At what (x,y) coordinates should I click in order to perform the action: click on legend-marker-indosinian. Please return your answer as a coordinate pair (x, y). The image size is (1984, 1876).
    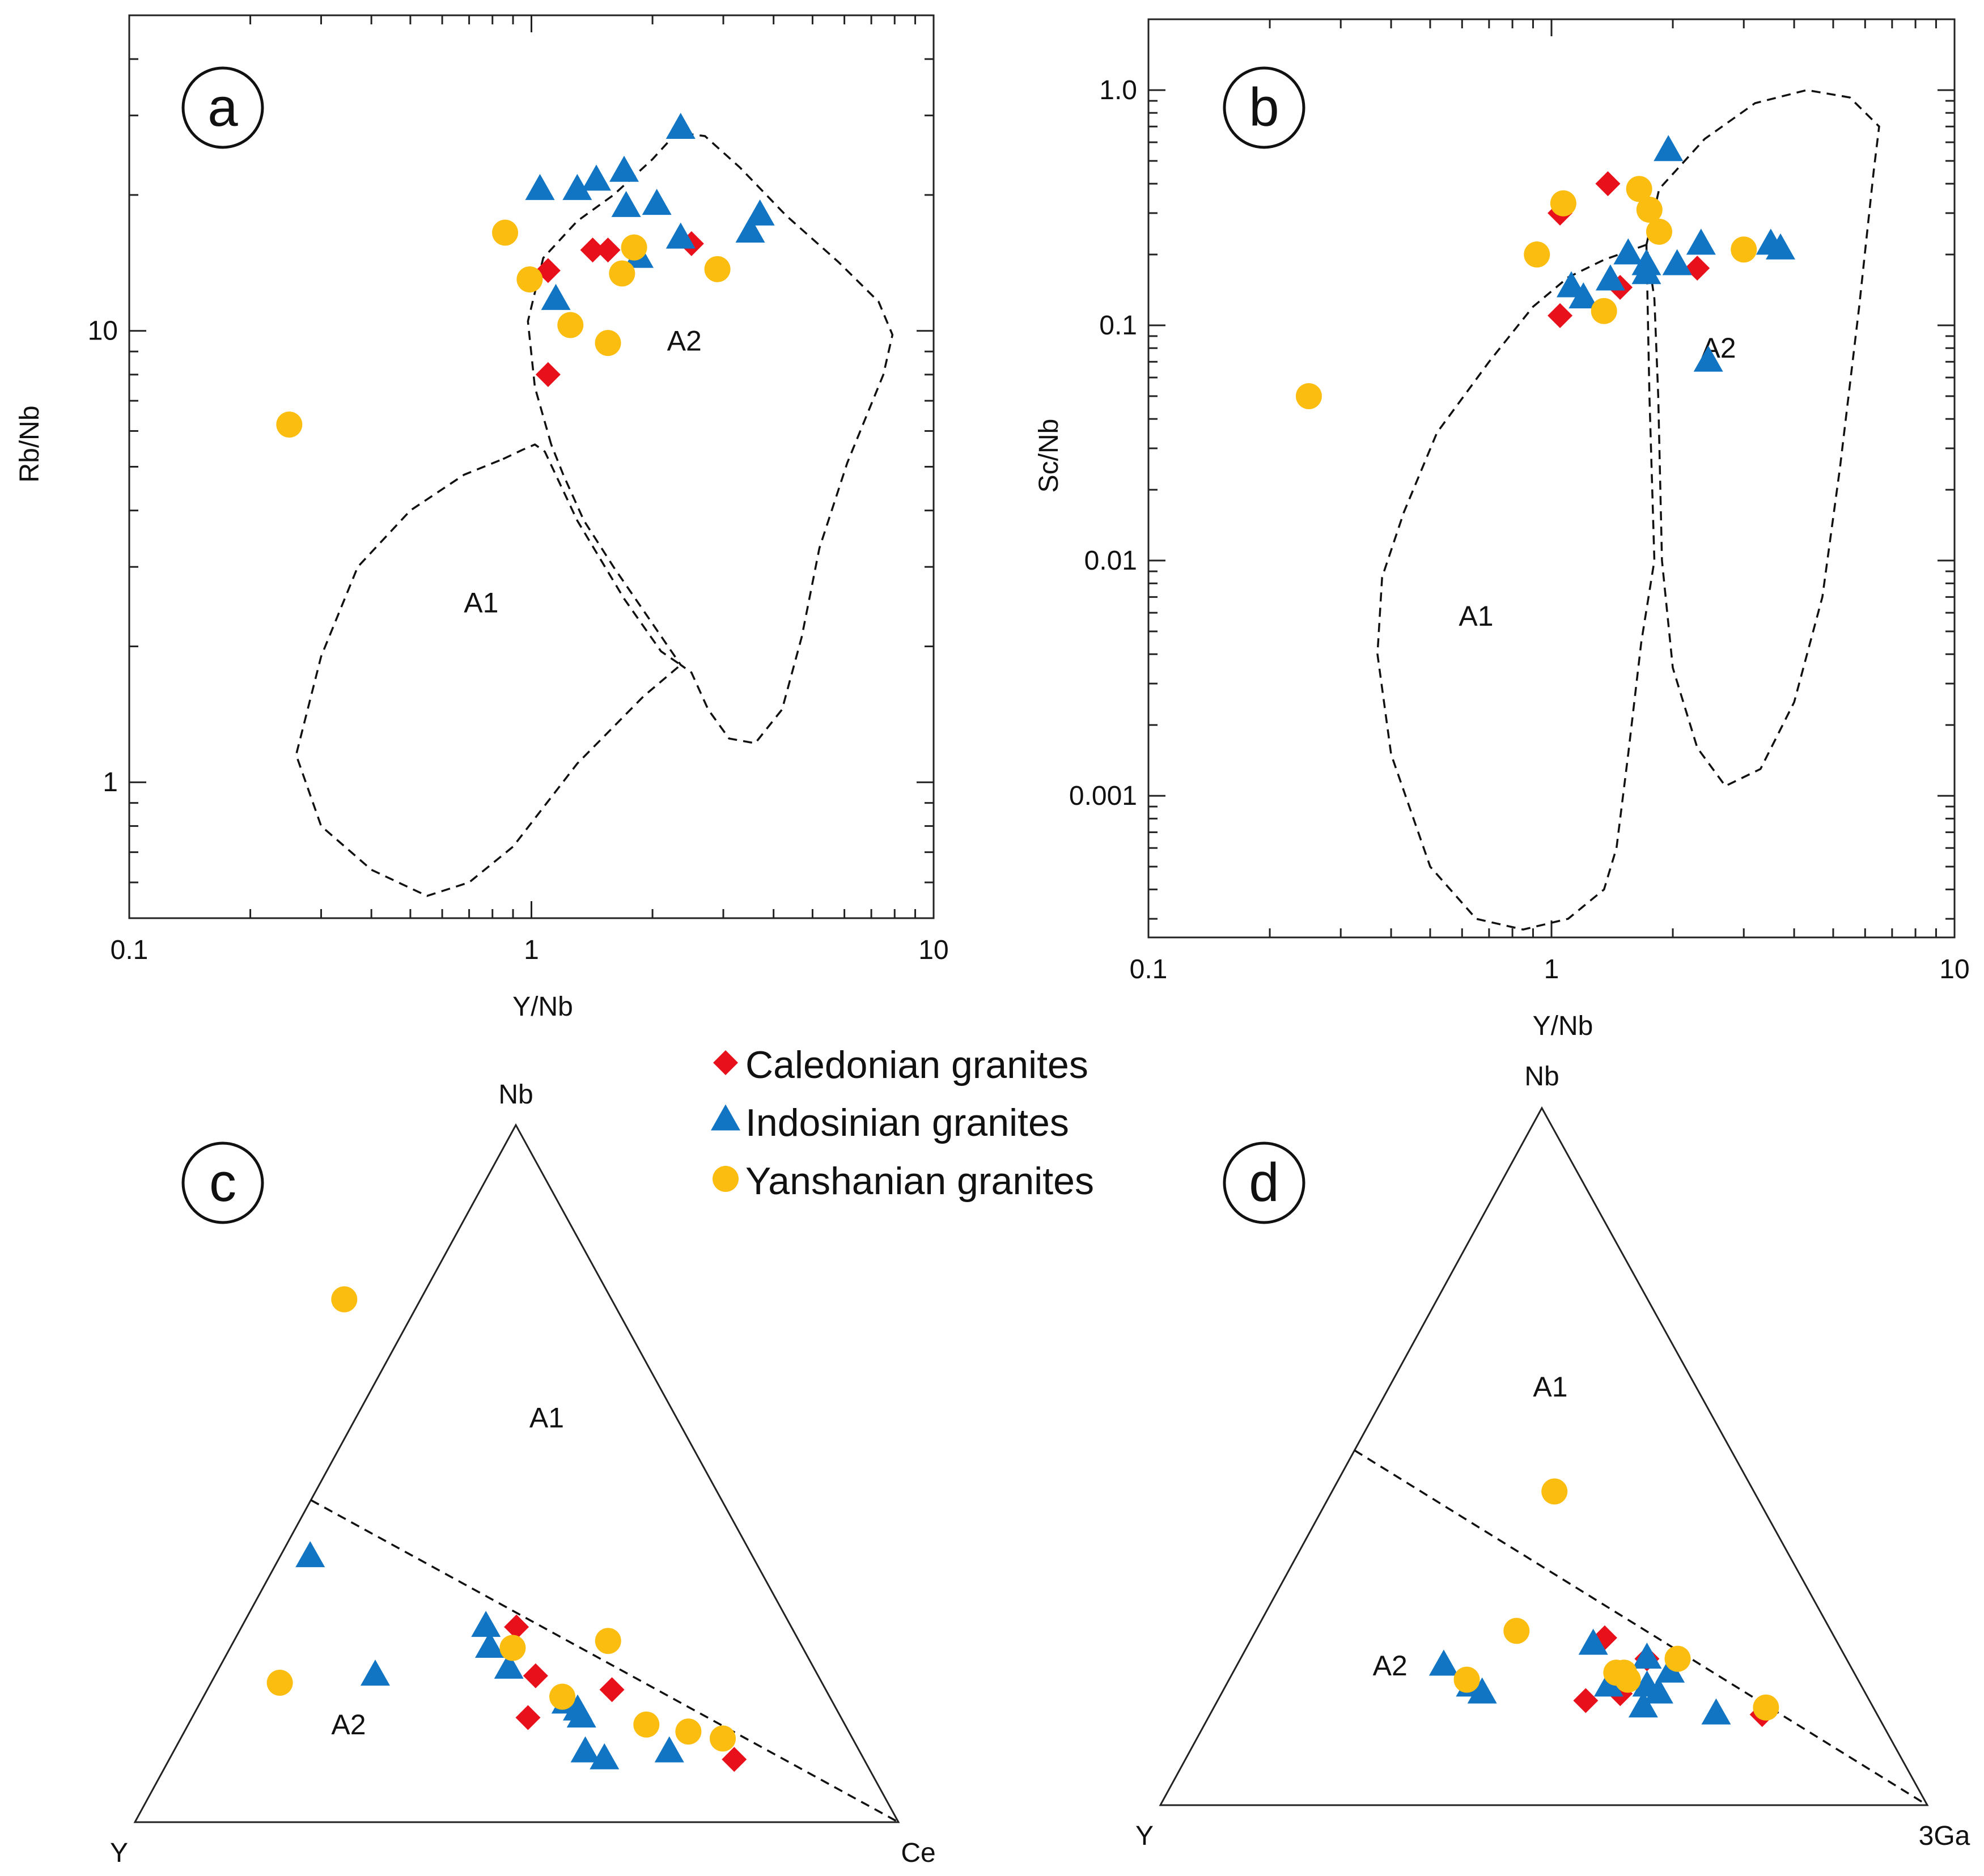
    Looking at the image, I should click on (725, 1117).